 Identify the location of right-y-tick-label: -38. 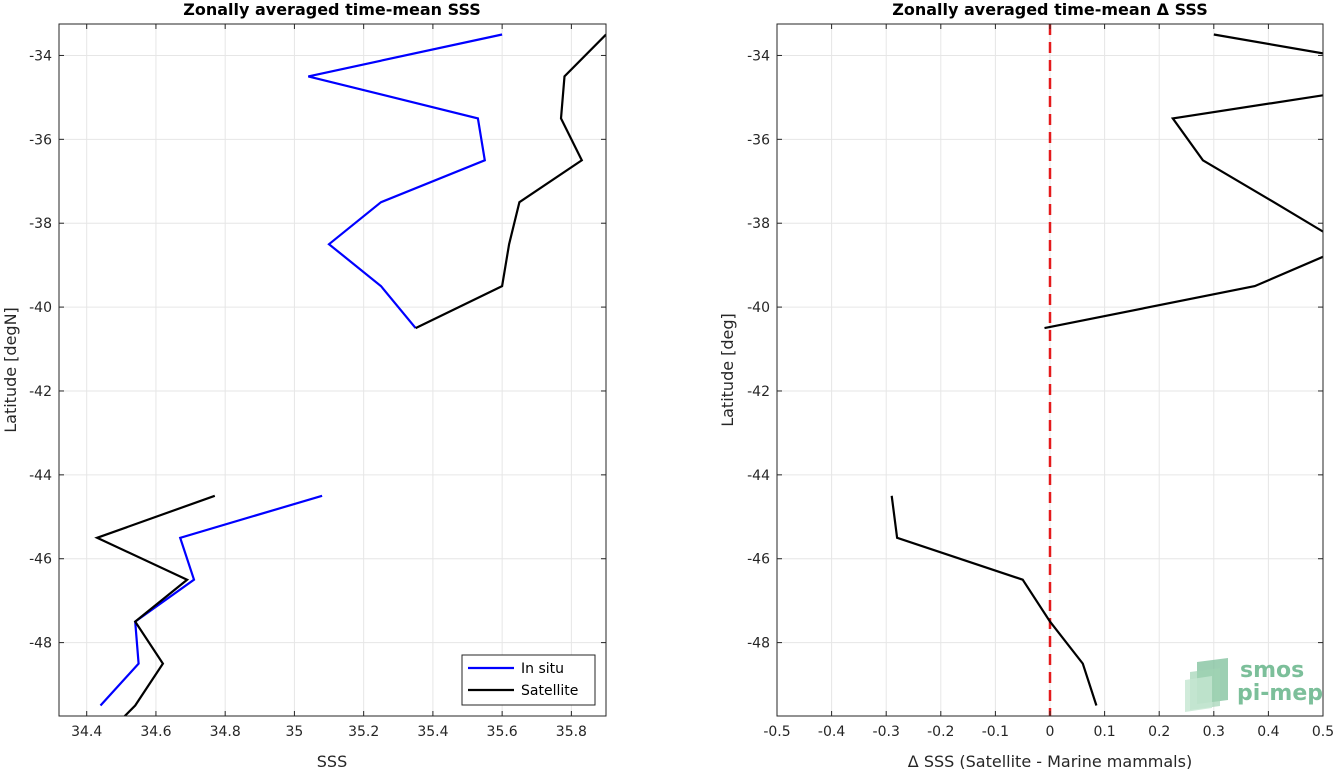
(758, 224).